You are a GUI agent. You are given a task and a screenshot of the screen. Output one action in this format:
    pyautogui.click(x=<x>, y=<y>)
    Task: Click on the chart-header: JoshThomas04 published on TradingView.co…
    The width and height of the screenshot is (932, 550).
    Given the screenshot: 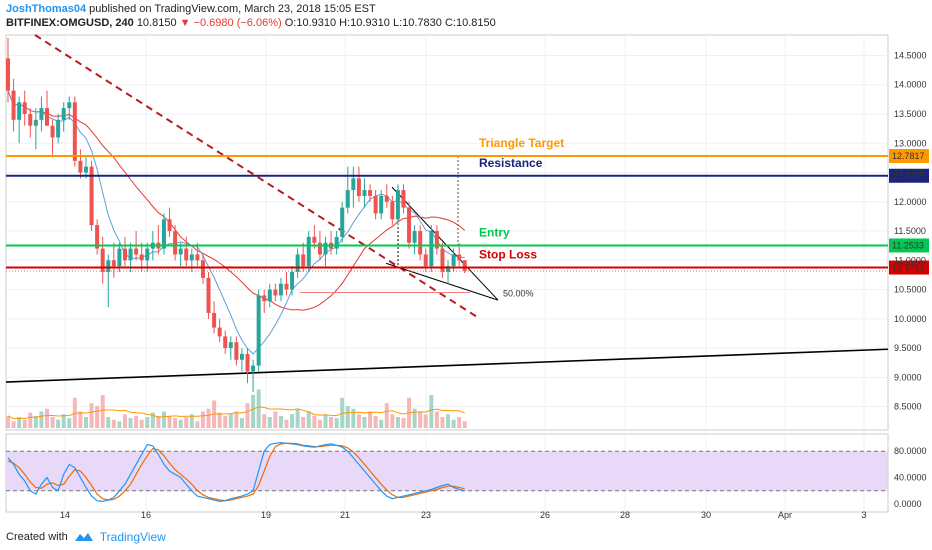 What is the action you would take?
    pyautogui.click(x=466, y=16)
    